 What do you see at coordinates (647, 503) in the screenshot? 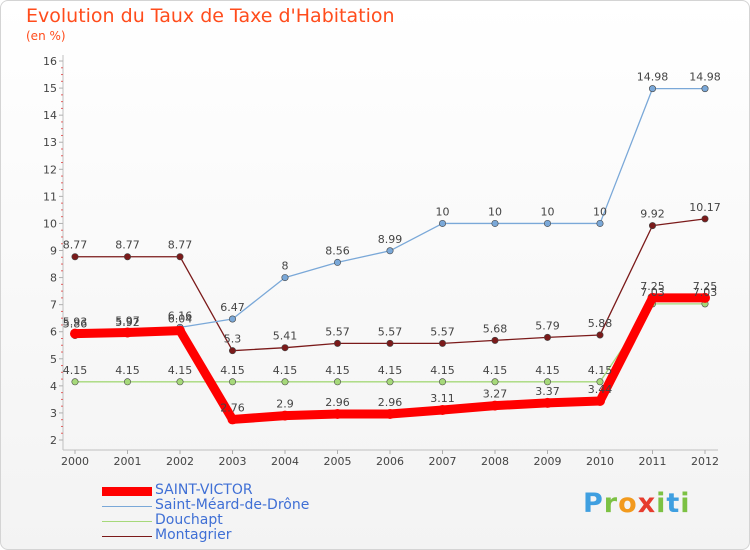
I see `logo-letter: x` at bounding box center [647, 503].